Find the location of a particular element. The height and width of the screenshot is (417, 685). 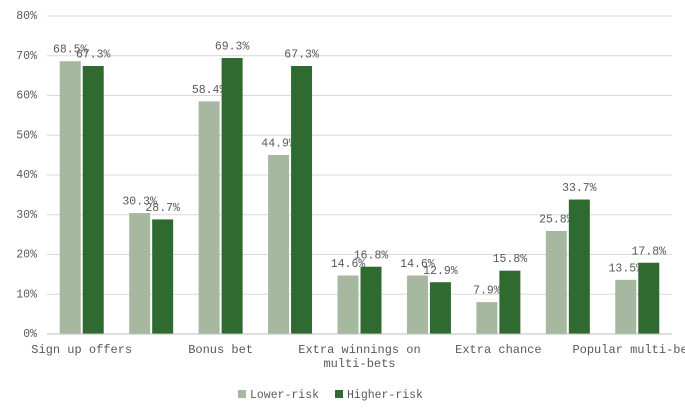

data-label: 28.7% is located at coordinates (162, 208).